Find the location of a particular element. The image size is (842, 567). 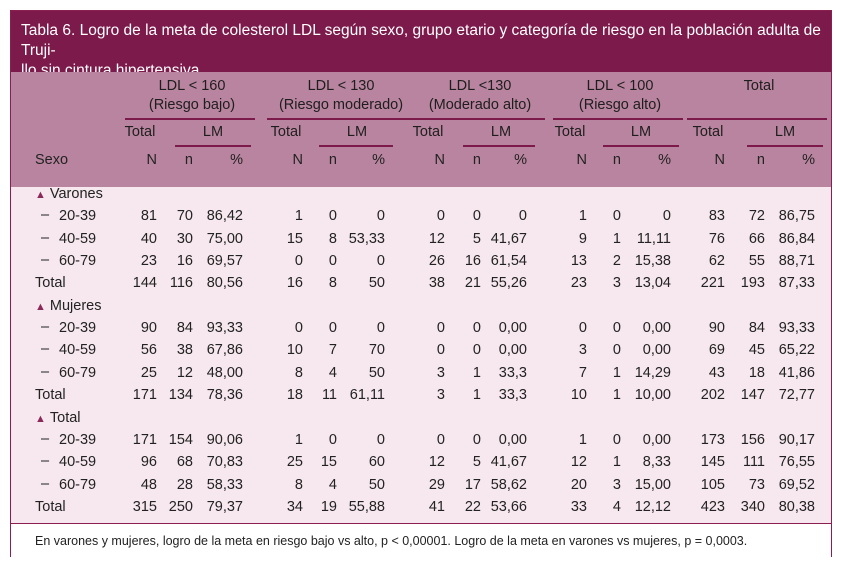

table-cell: 40 is located at coordinates (148, 238).